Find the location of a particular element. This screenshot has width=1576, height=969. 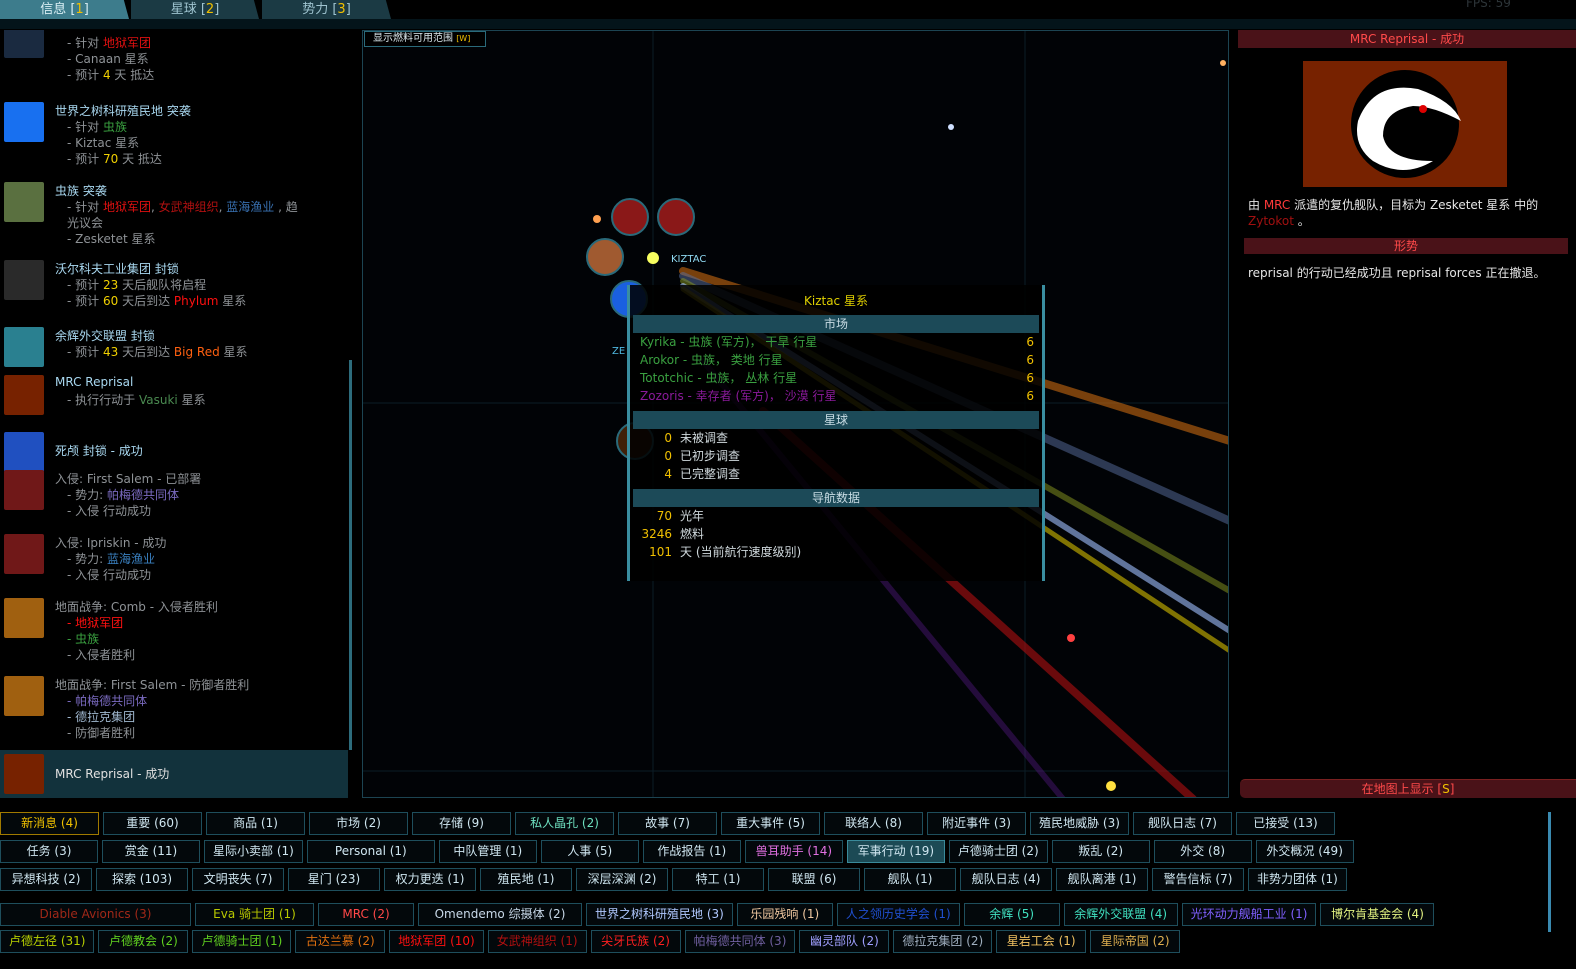

detail-text: 天后到达 is located at coordinates (146, 352).